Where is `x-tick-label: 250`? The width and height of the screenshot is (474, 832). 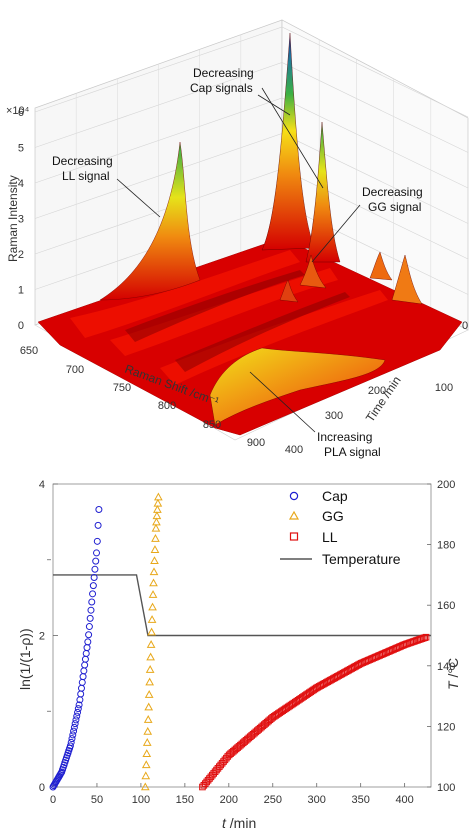 x-tick-label: 250 is located at coordinates (273, 800).